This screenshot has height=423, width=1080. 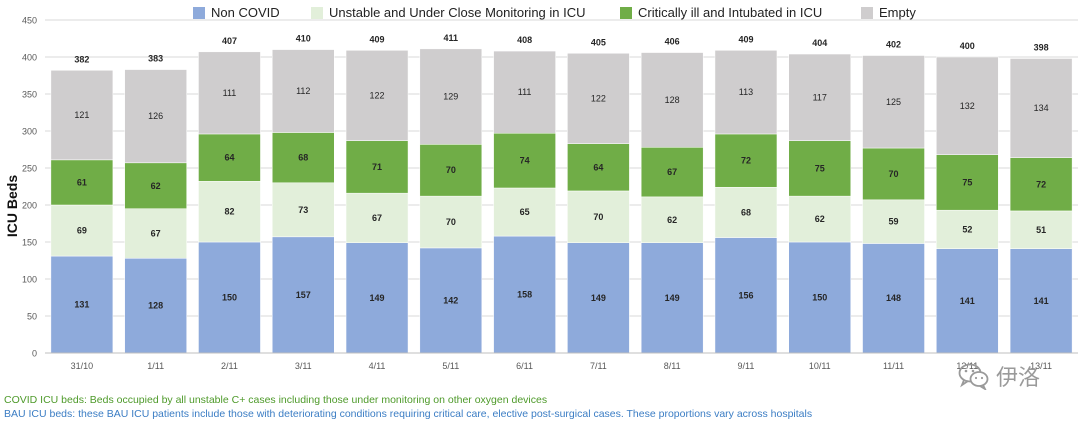 I want to click on bar-value-label: 142, so click(x=450, y=300).